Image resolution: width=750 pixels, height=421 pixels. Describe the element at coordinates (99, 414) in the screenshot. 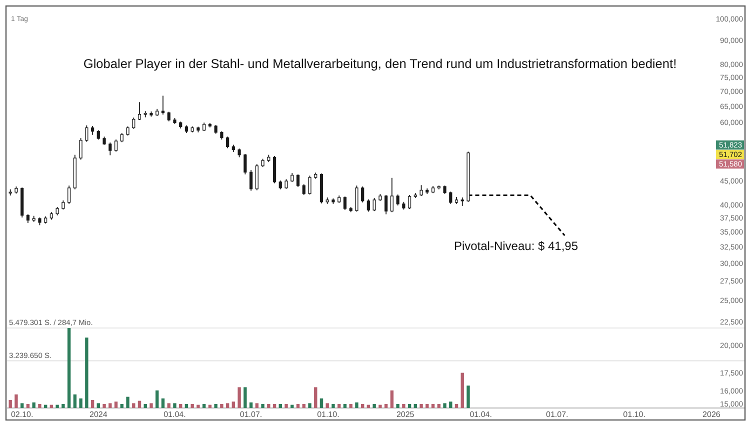

I see `x-tick-label: 2024` at that location.